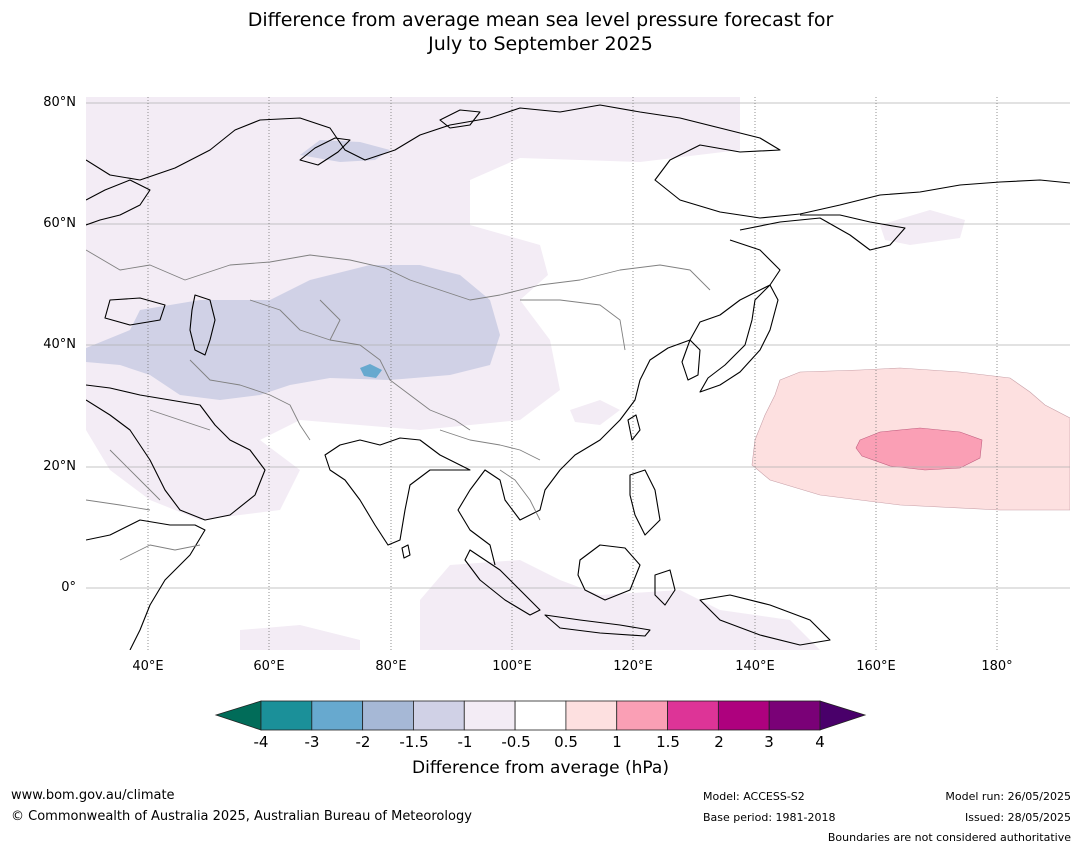  I want to click on lon-tick-40e: 40°E, so click(148, 666).